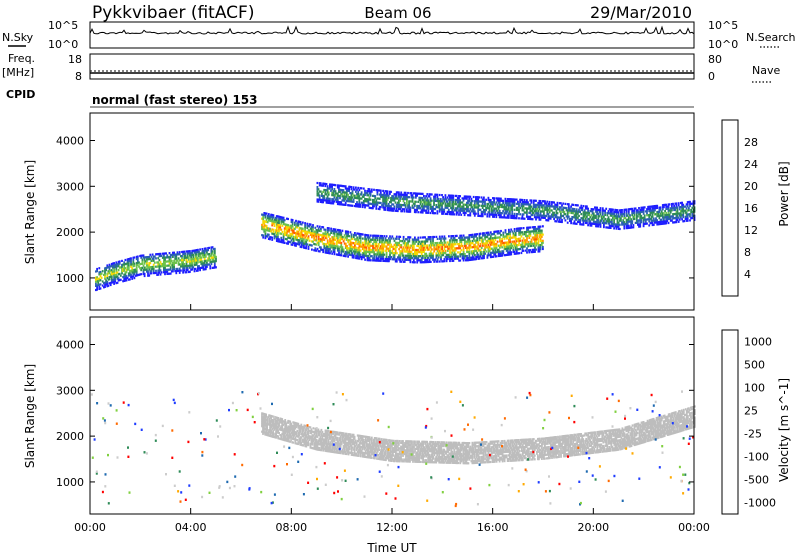 Image resolution: width=800 pixels, height=554 pixels. What do you see at coordinates (78, 76) in the screenshot?
I see `freq-tick-bottom: 8` at bounding box center [78, 76].